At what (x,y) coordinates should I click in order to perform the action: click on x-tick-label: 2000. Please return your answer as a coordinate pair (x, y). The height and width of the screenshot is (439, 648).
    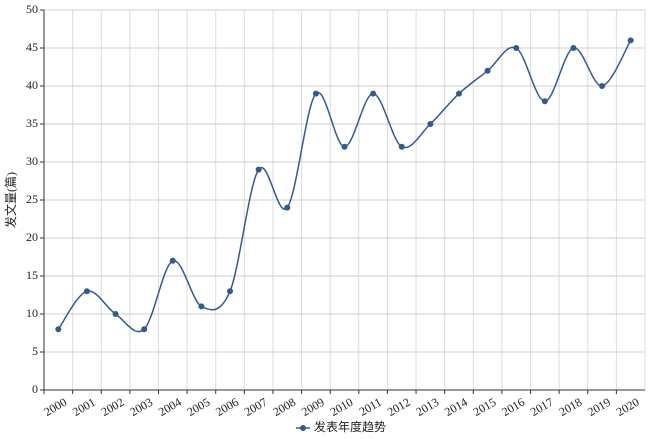
    Looking at the image, I should click on (55, 407).